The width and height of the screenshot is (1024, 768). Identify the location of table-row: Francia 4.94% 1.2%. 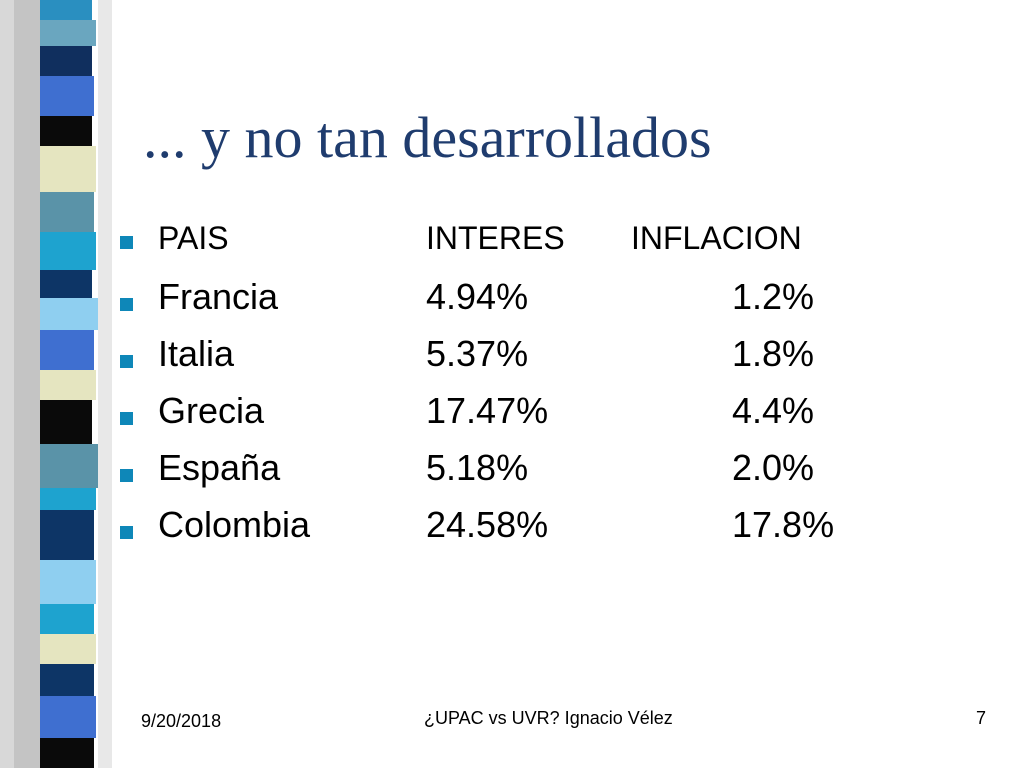
(500, 296).